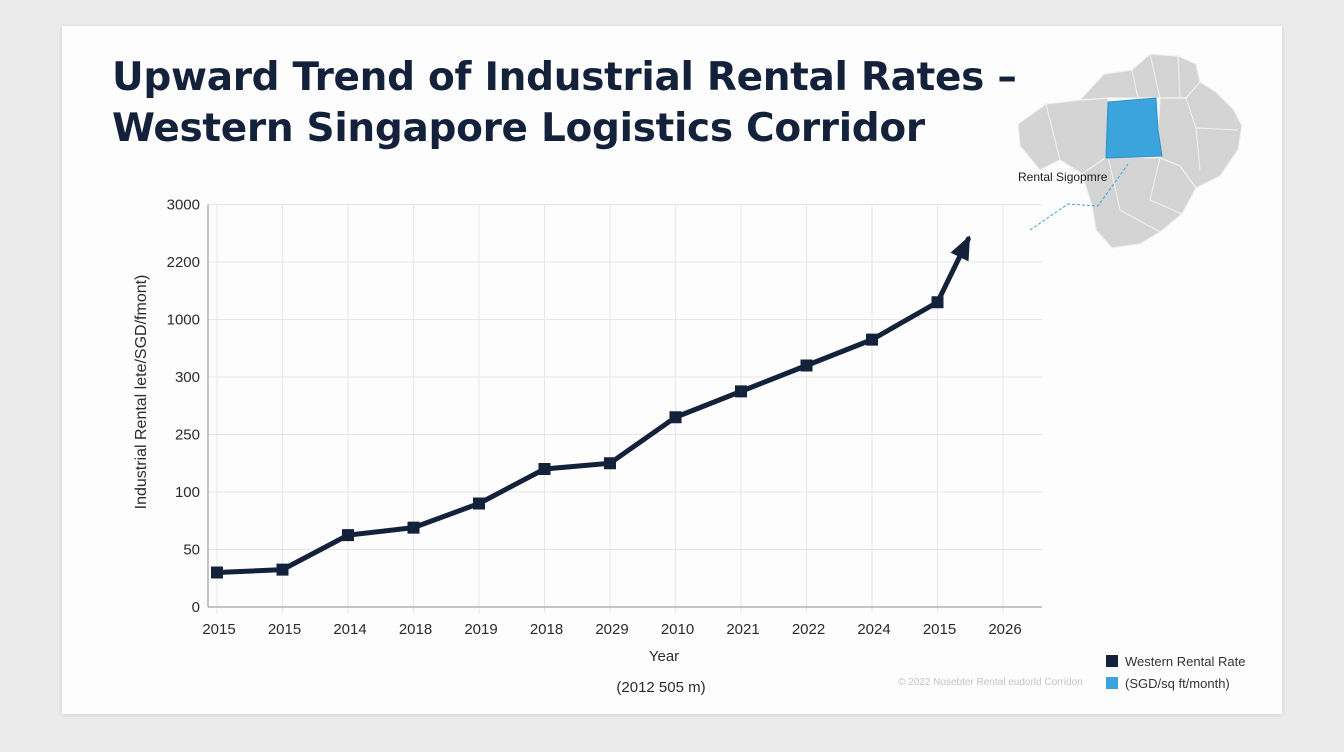 Image resolution: width=1344 pixels, height=752 pixels. What do you see at coordinates (187, 492) in the screenshot?
I see `y-tick-label: 100` at bounding box center [187, 492].